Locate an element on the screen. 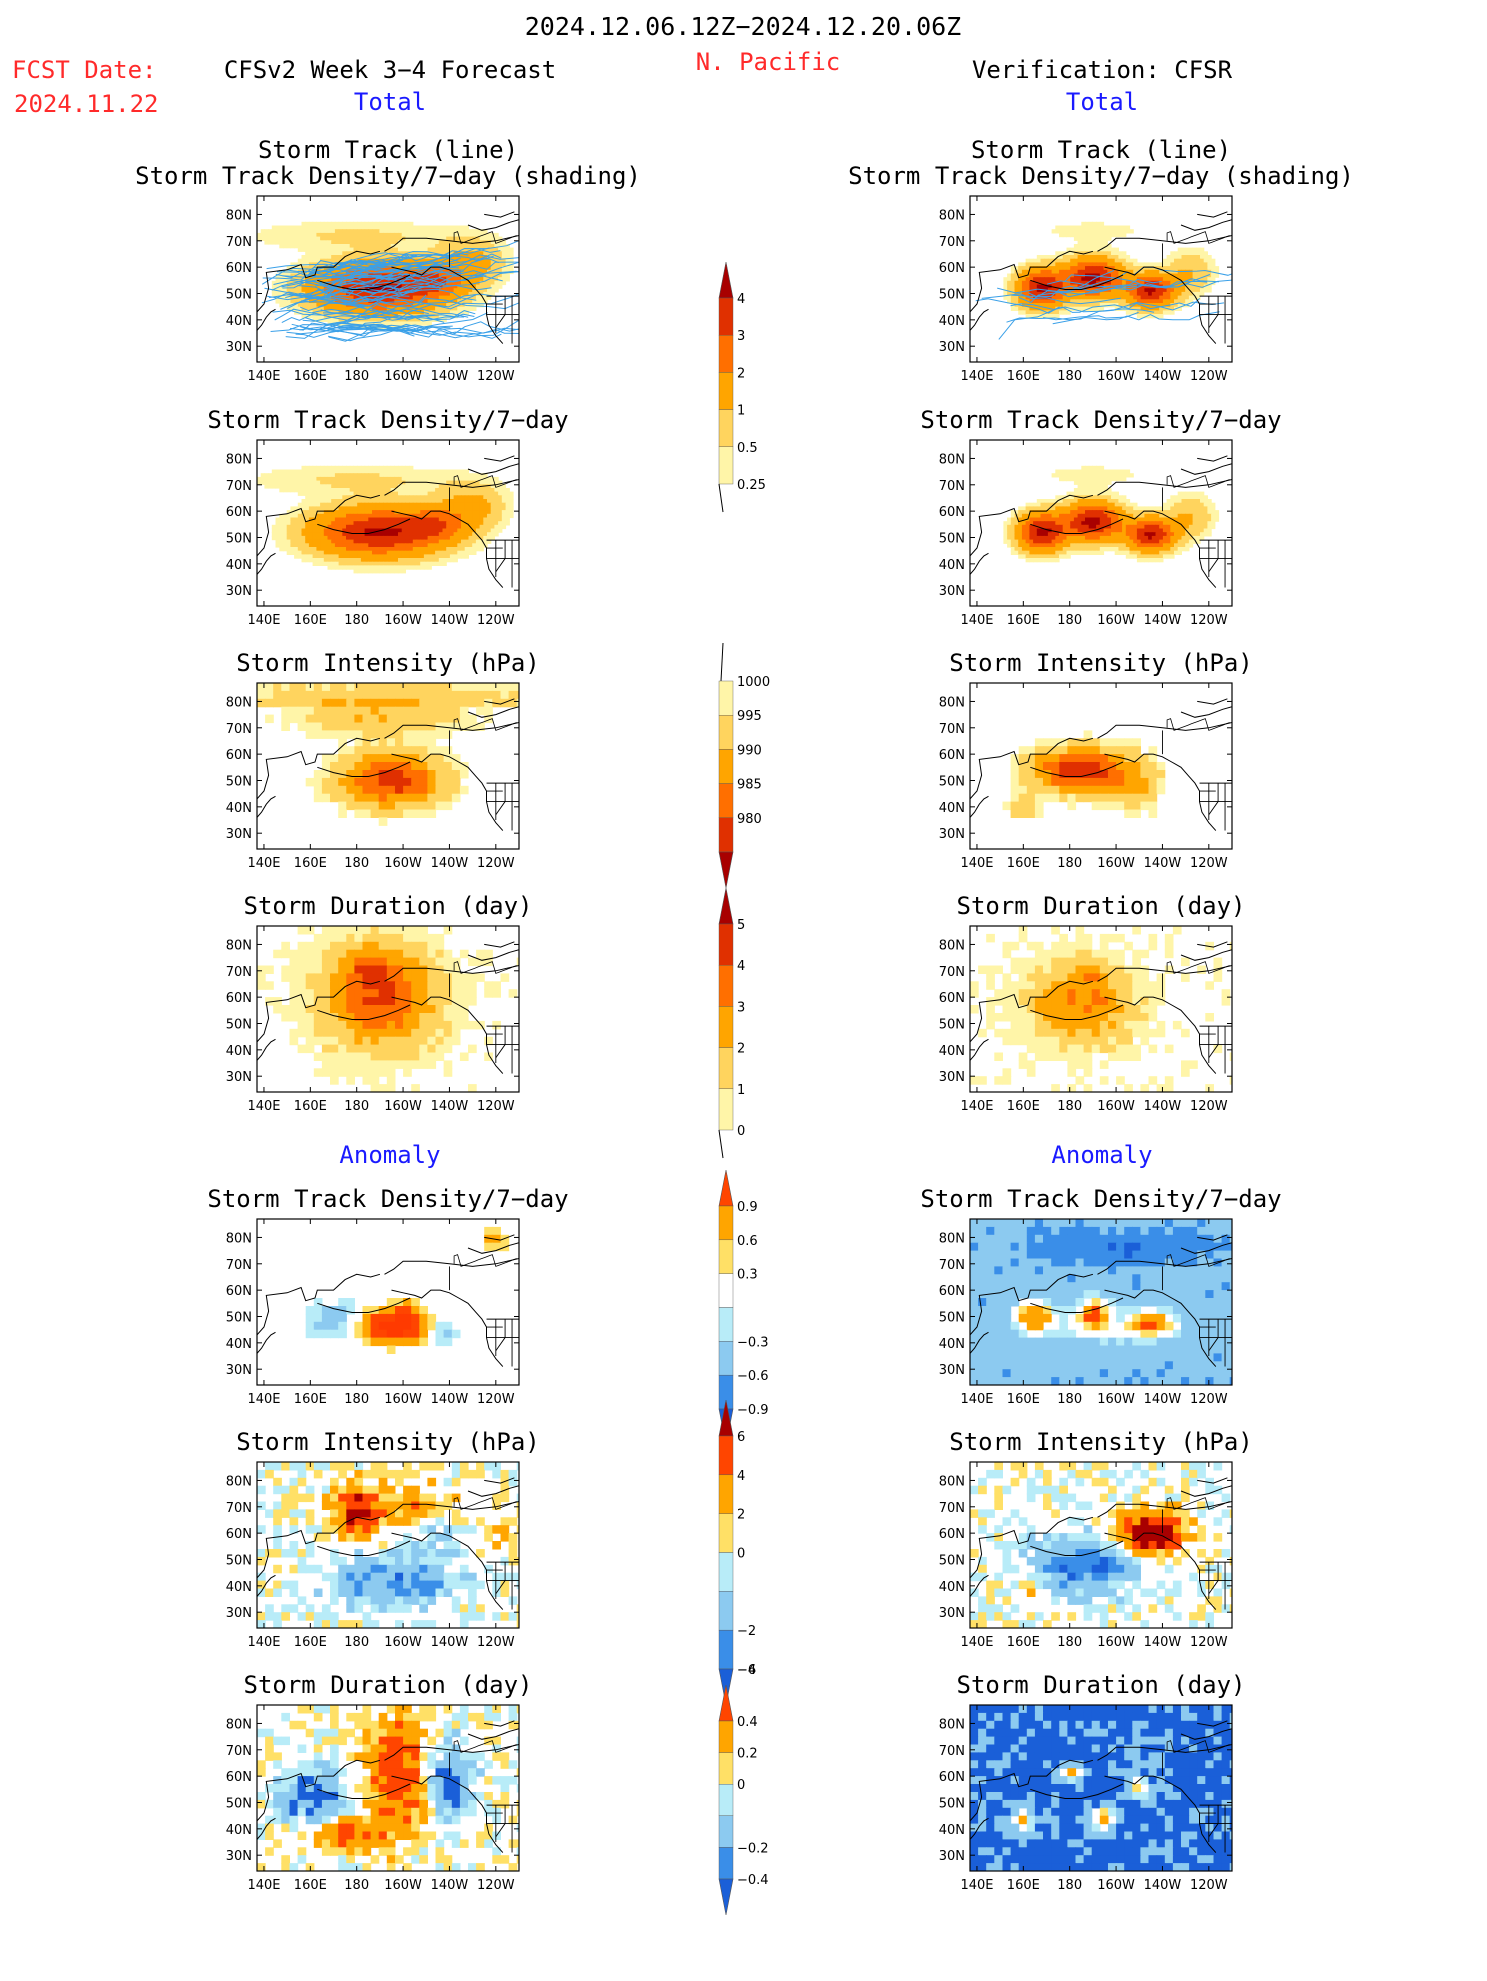 This screenshot has width=1487, height=1981. lon-label: 160E is located at coordinates (310, 376).